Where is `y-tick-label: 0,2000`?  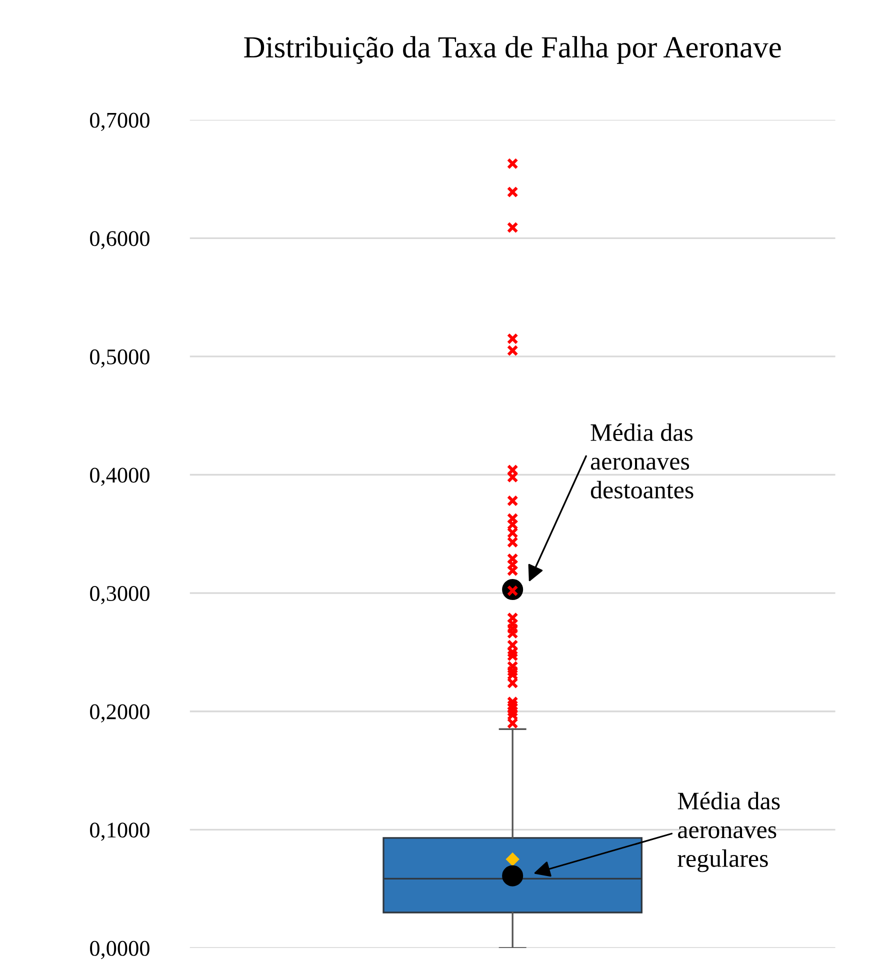
y-tick-label: 0,2000 is located at coordinates (120, 713).